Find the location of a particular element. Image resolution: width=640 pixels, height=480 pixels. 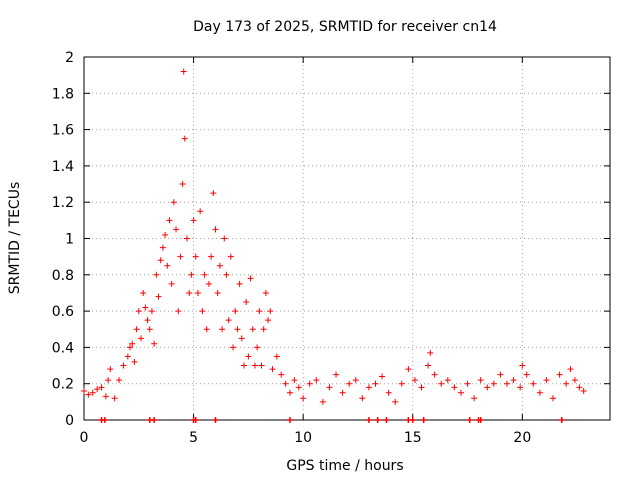

x-tick-label: 15 is located at coordinates (413, 438).